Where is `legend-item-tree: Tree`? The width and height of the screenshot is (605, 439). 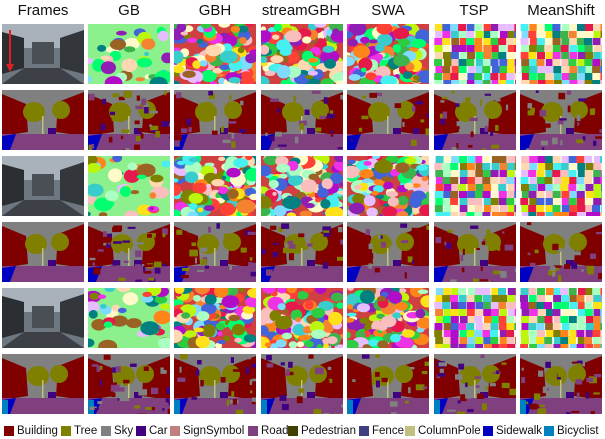 legend-item-tree: Tree is located at coordinates (79, 431).